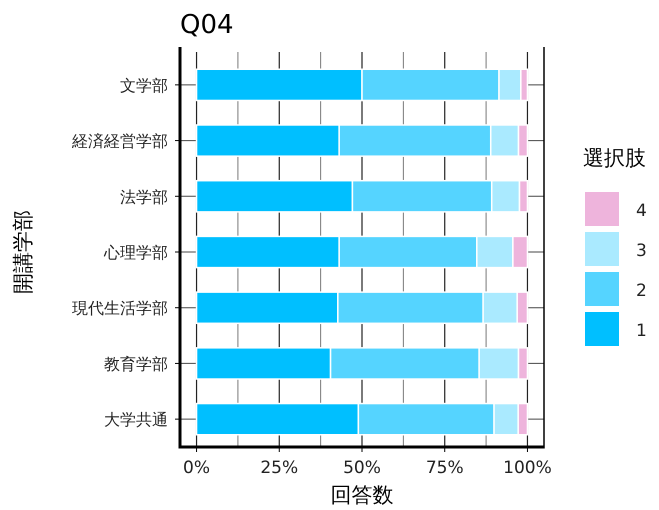  What do you see at coordinates (135, 252) in the screenshot?
I see `y-tick-label: 心理学部` at bounding box center [135, 252].